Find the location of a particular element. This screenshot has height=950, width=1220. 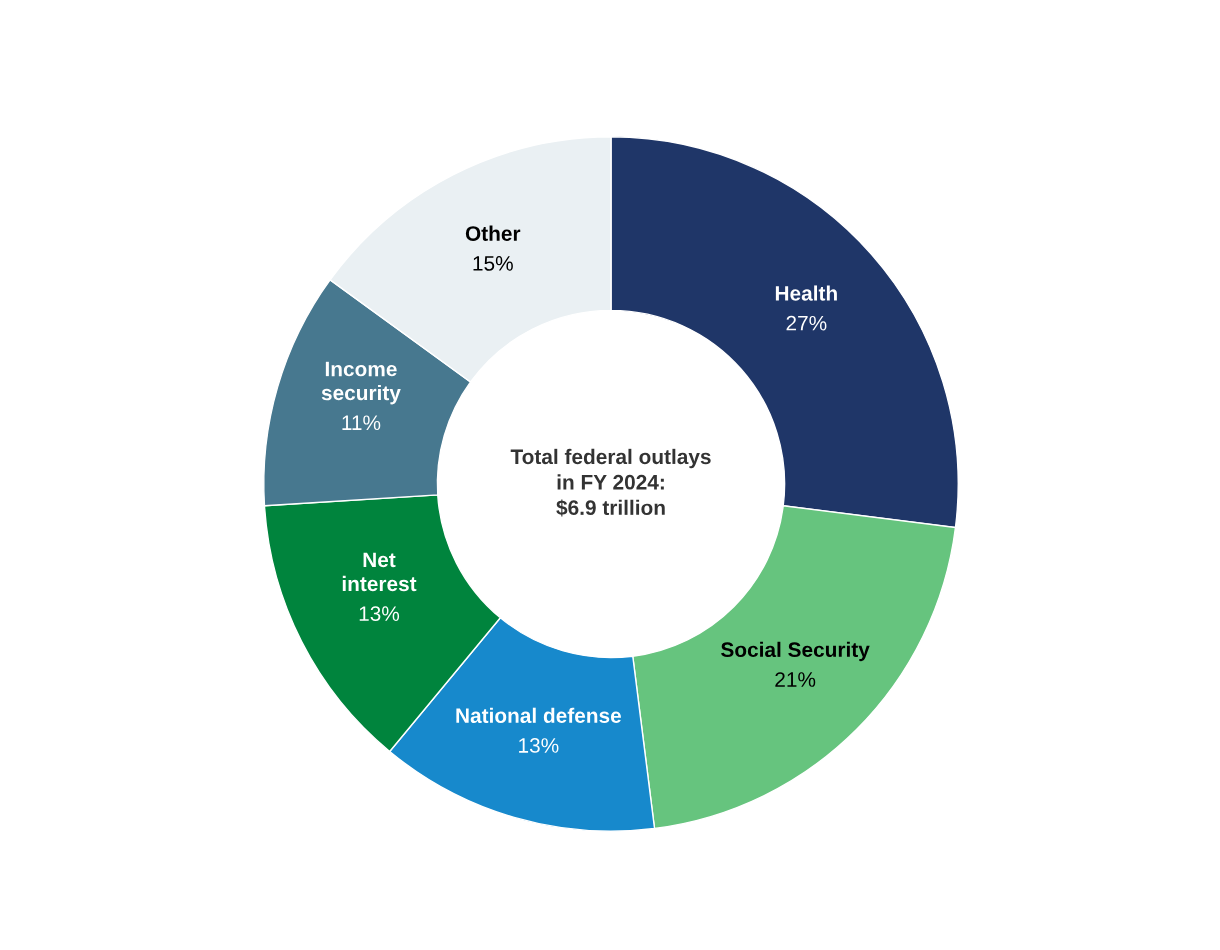

text: Total federal outlays in FY 2024: $6.9 trillion is located at coordinates (610, 482).